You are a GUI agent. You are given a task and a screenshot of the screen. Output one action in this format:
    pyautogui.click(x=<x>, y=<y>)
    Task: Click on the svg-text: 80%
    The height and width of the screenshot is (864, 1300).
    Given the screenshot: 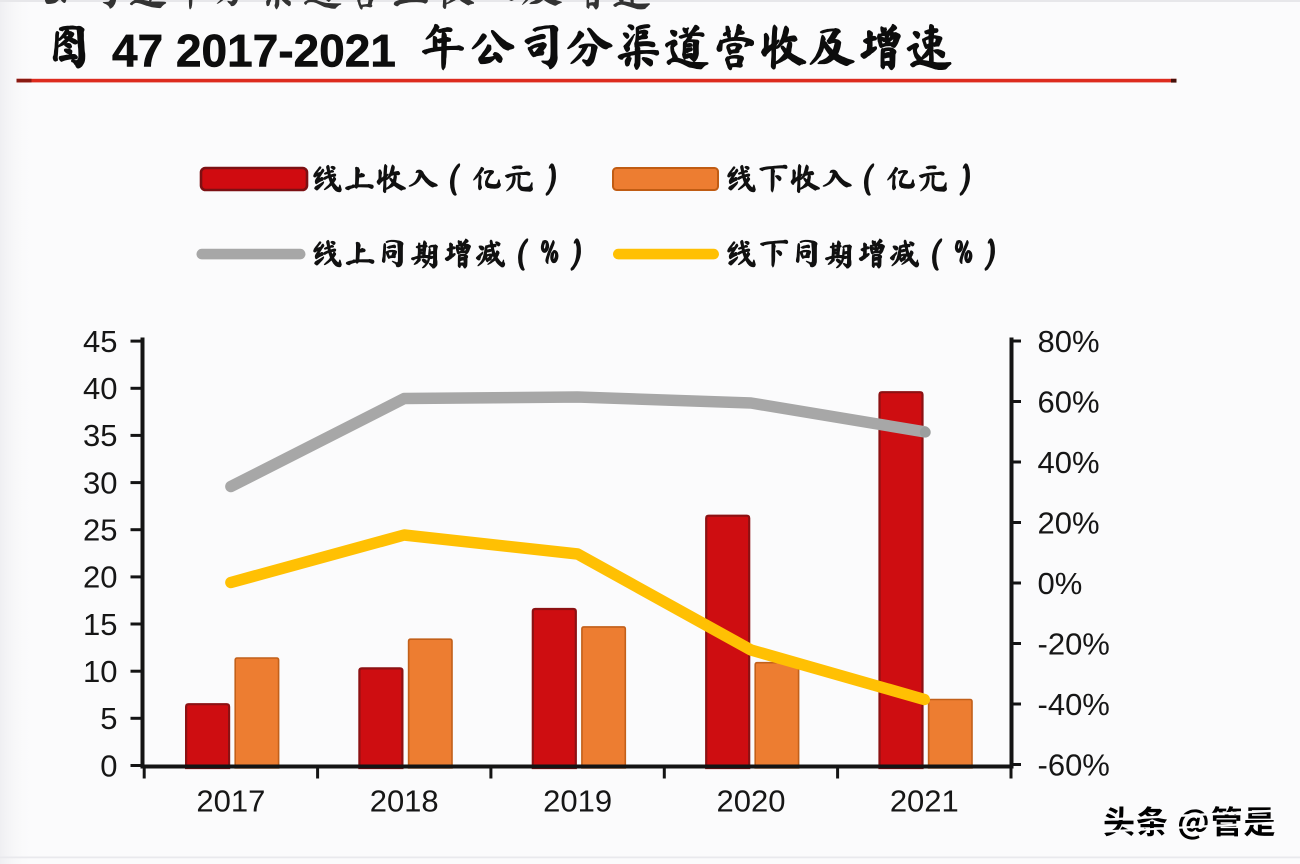 What is the action you would take?
    pyautogui.click(x=1069, y=341)
    